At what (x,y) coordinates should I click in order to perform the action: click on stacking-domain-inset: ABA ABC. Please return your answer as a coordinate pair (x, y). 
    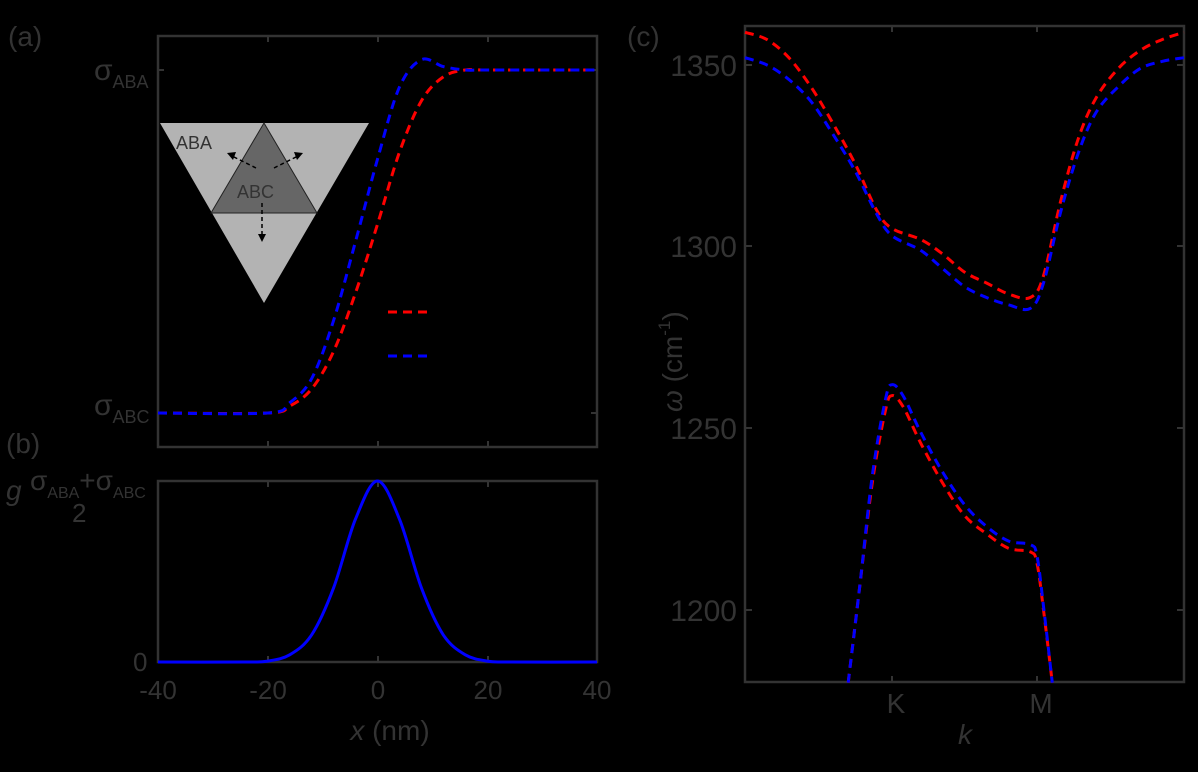
    Looking at the image, I should click on (264, 212).